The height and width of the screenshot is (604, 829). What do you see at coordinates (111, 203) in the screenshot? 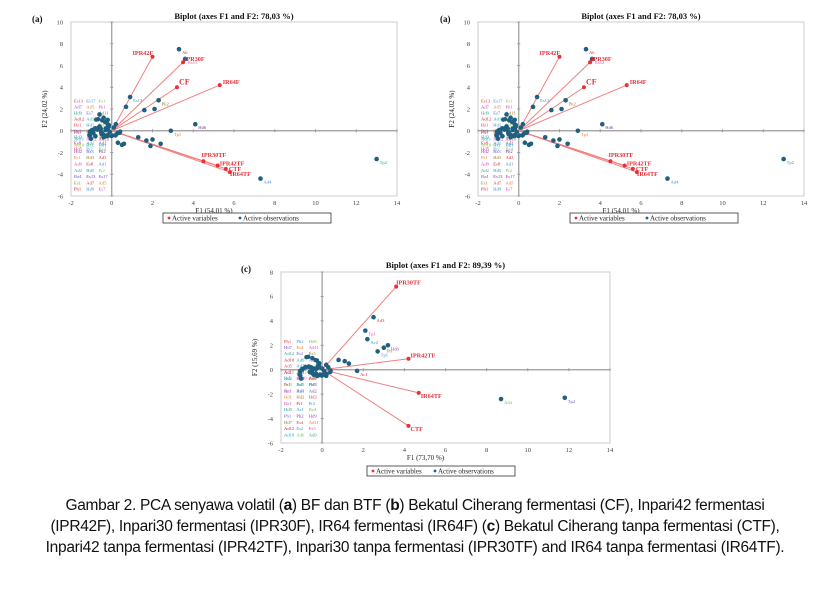
I see `x-tick-label: 0` at bounding box center [111, 203].